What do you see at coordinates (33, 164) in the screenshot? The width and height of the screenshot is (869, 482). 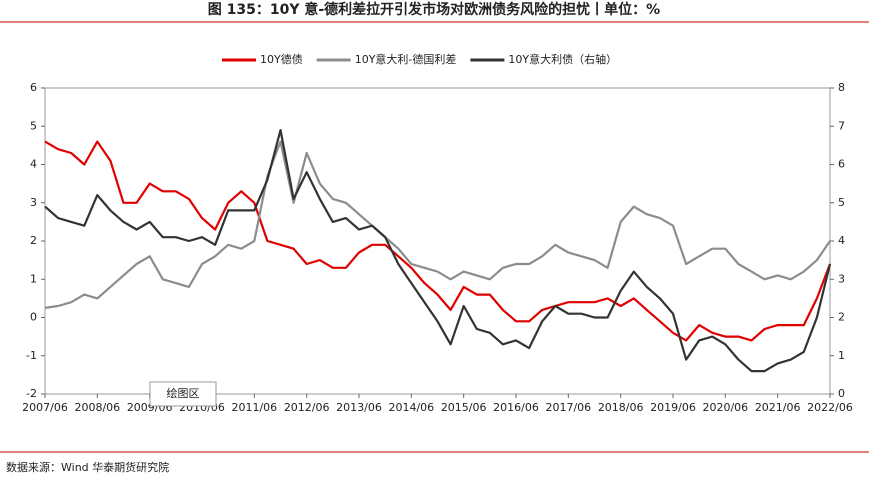 I see `y-tick-label: 4` at bounding box center [33, 164].